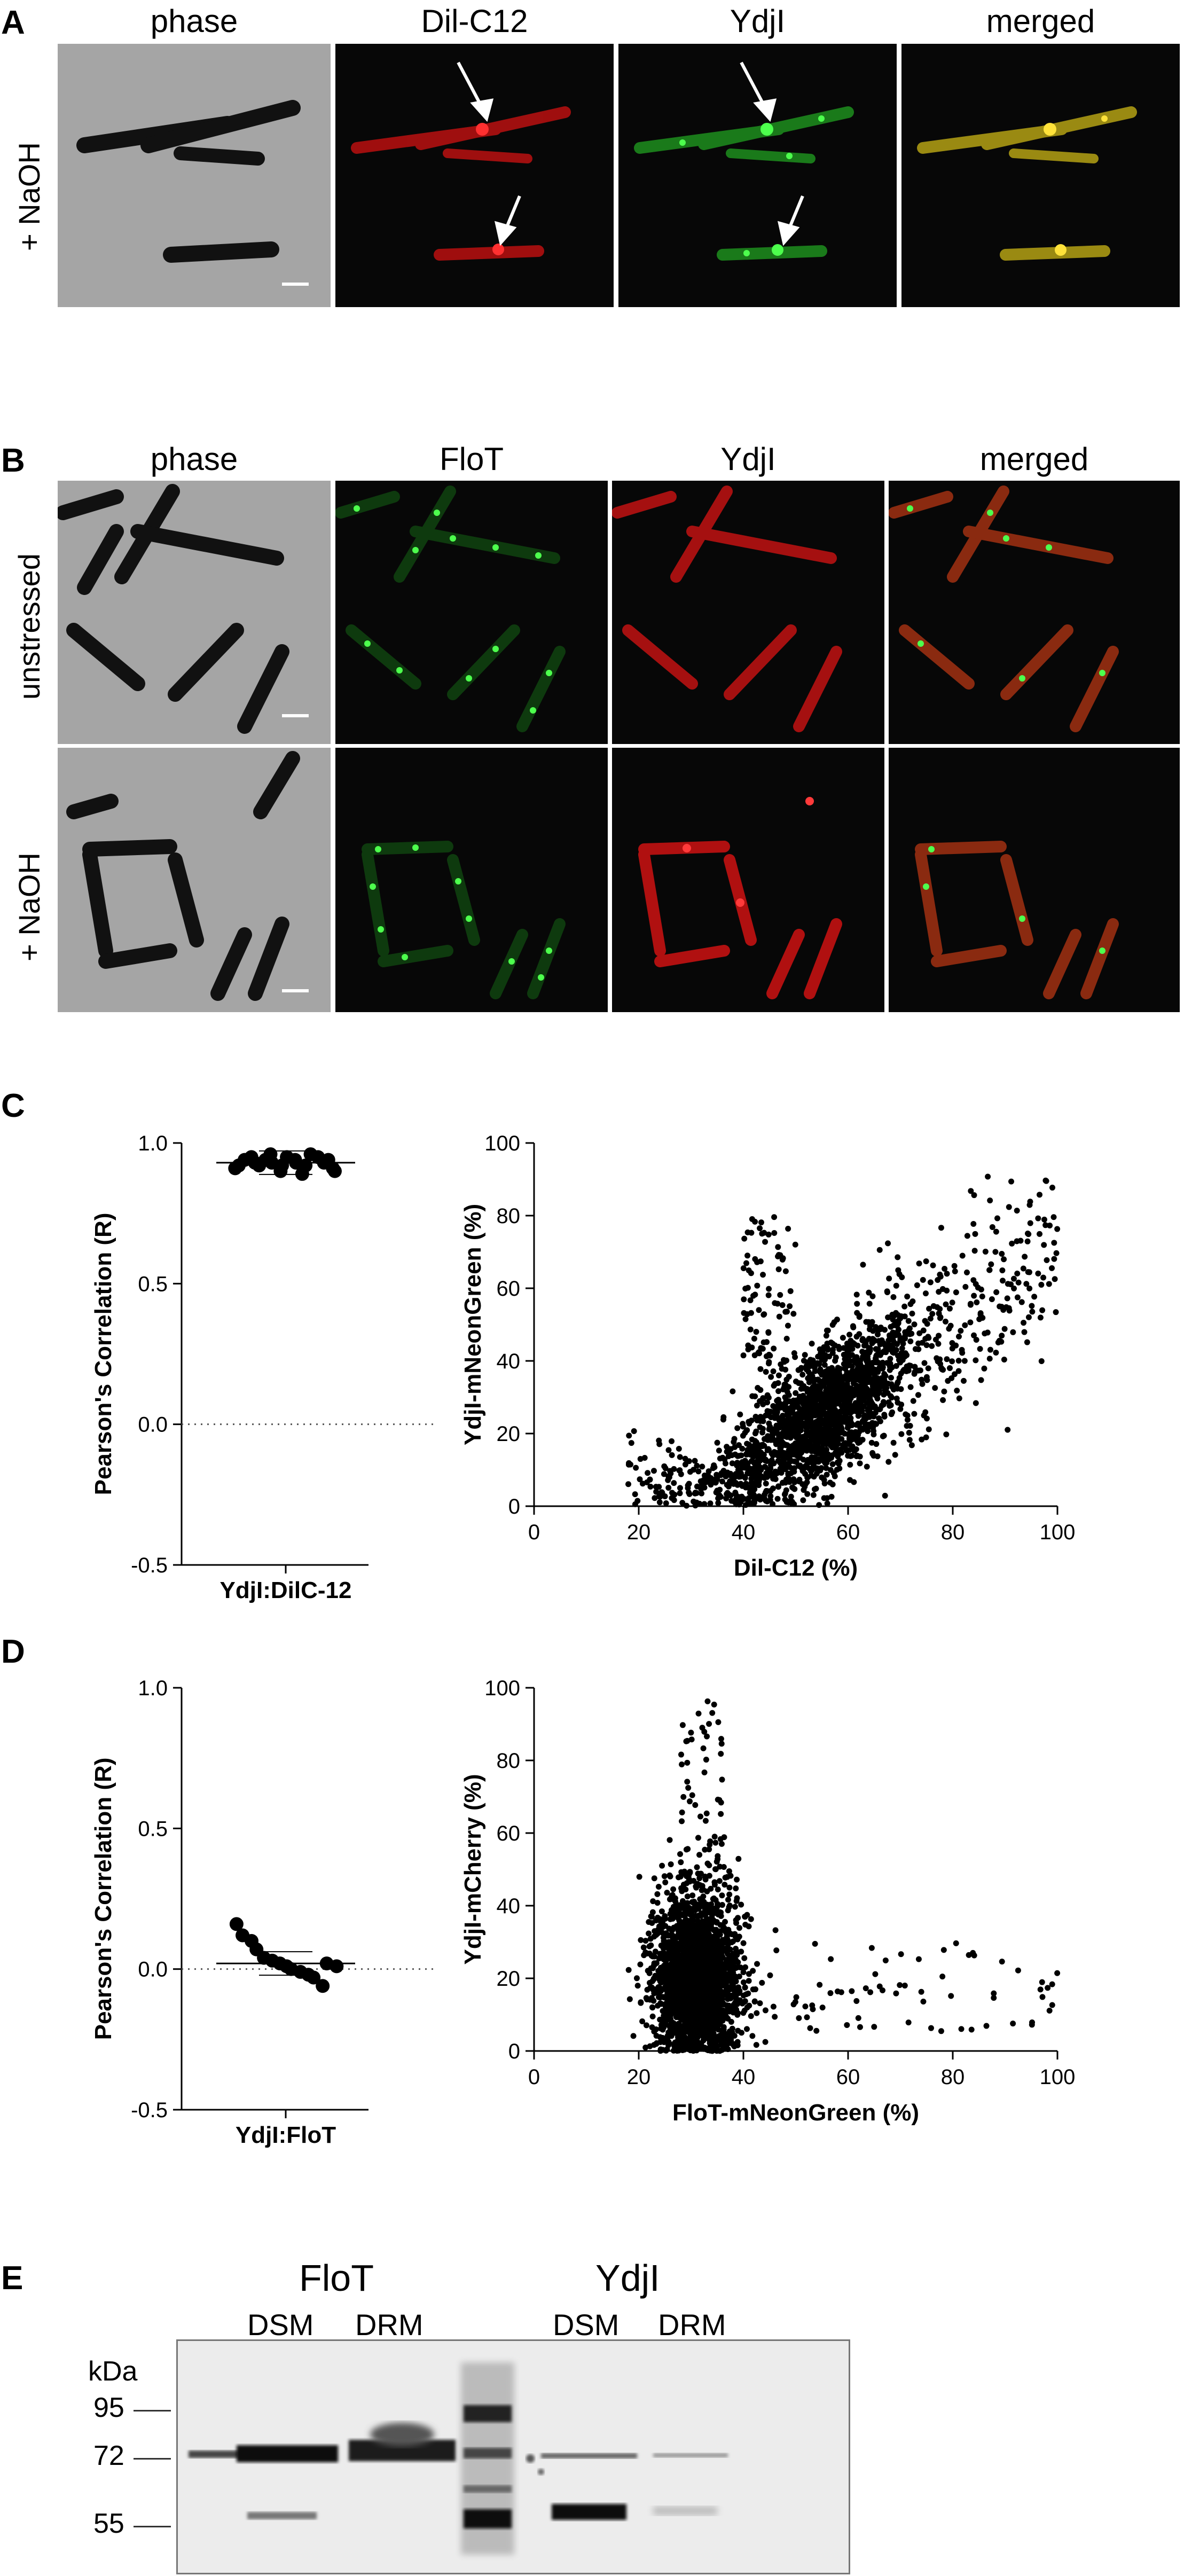  I want to click on panel-e-label: E, so click(12, 2278).